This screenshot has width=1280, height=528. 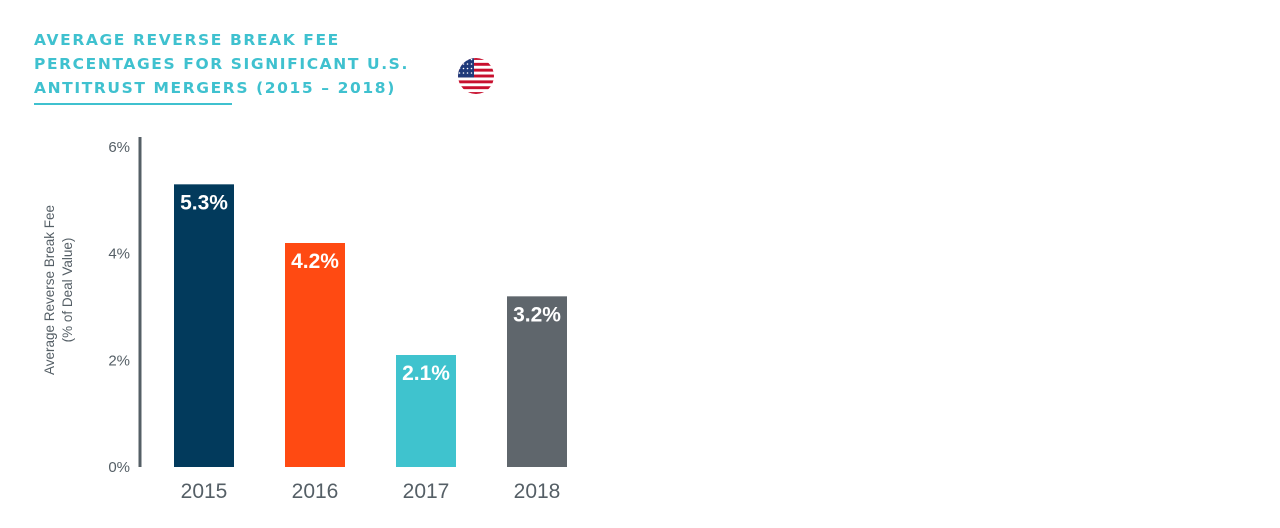 What do you see at coordinates (426, 491) in the screenshot?
I see `x-tick-label: 2017` at bounding box center [426, 491].